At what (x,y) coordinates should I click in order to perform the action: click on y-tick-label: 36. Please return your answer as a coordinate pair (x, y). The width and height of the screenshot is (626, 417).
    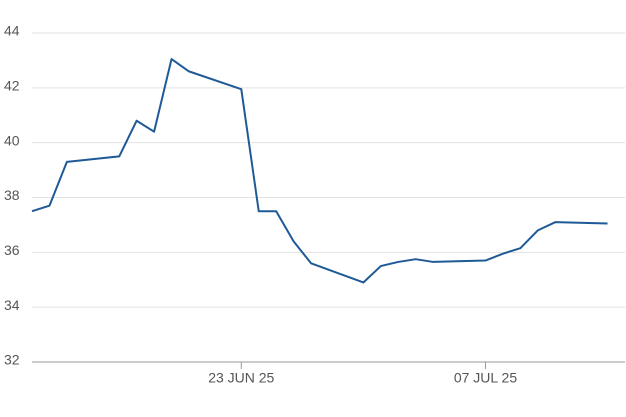
    Looking at the image, I should click on (12, 250).